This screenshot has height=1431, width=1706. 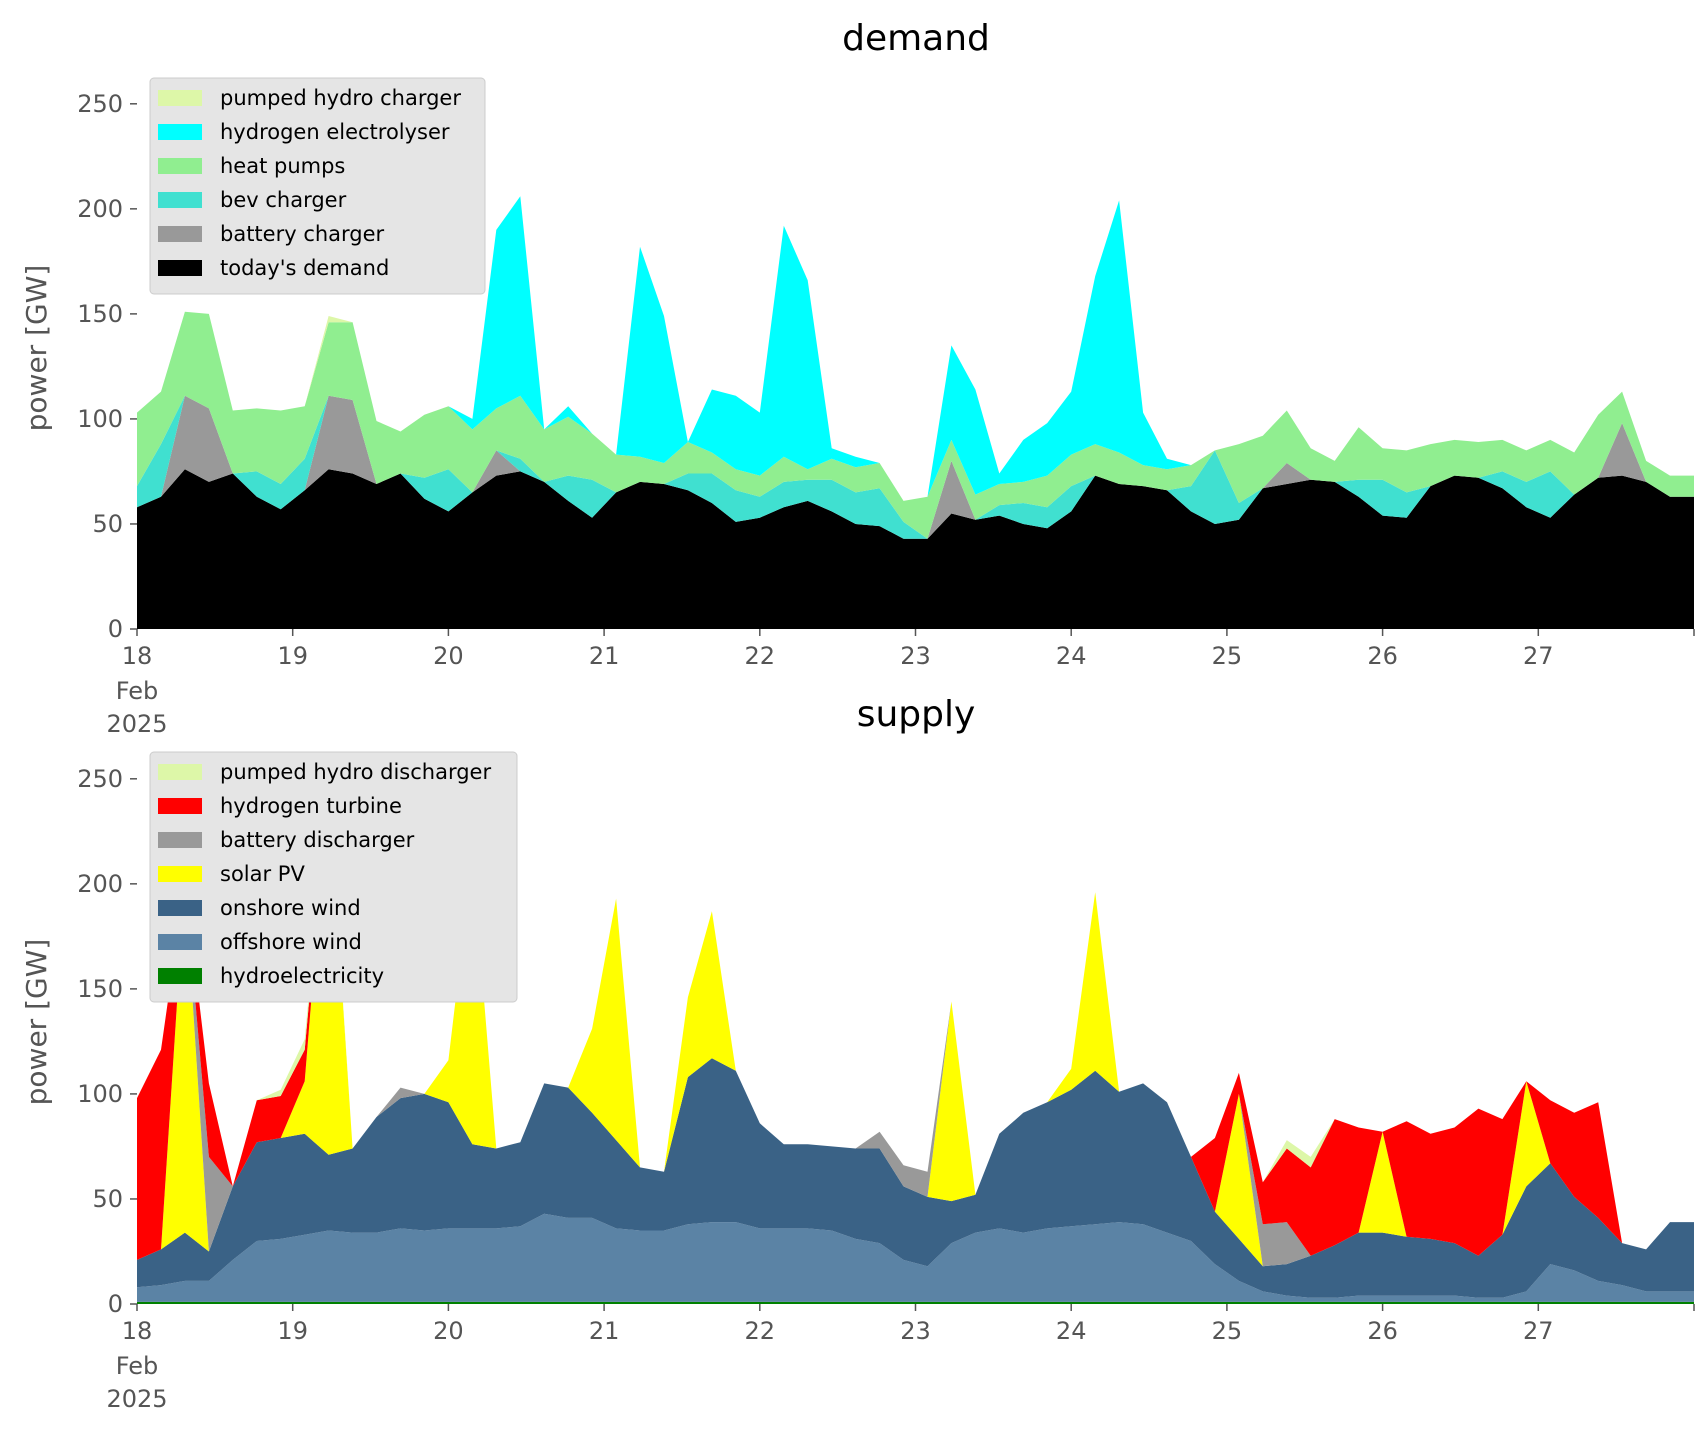 What do you see at coordinates (302, 234) in the screenshot?
I see `legend-label: battery charger` at bounding box center [302, 234].